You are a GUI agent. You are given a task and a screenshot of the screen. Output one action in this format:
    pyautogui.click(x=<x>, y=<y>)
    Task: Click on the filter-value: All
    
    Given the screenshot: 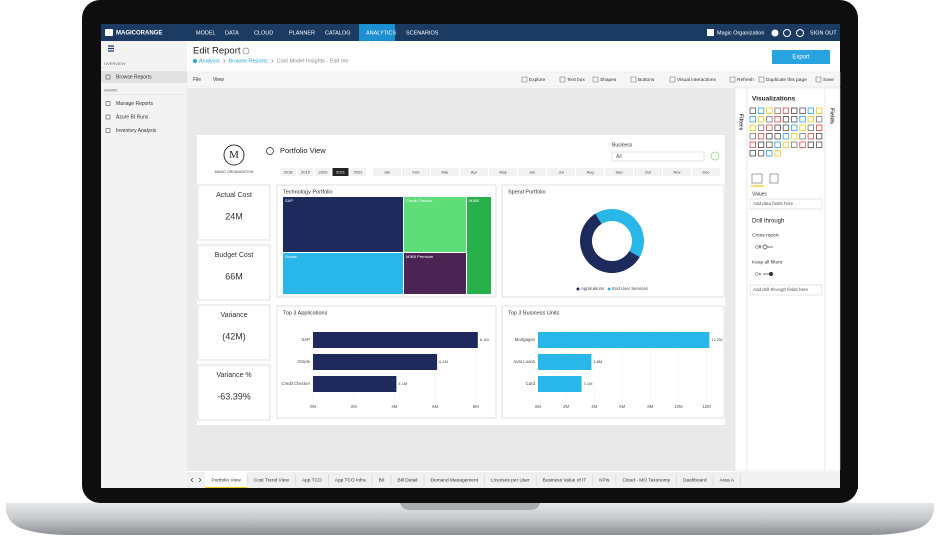 What is the action you would take?
    pyautogui.click(x=619, y=157)
    